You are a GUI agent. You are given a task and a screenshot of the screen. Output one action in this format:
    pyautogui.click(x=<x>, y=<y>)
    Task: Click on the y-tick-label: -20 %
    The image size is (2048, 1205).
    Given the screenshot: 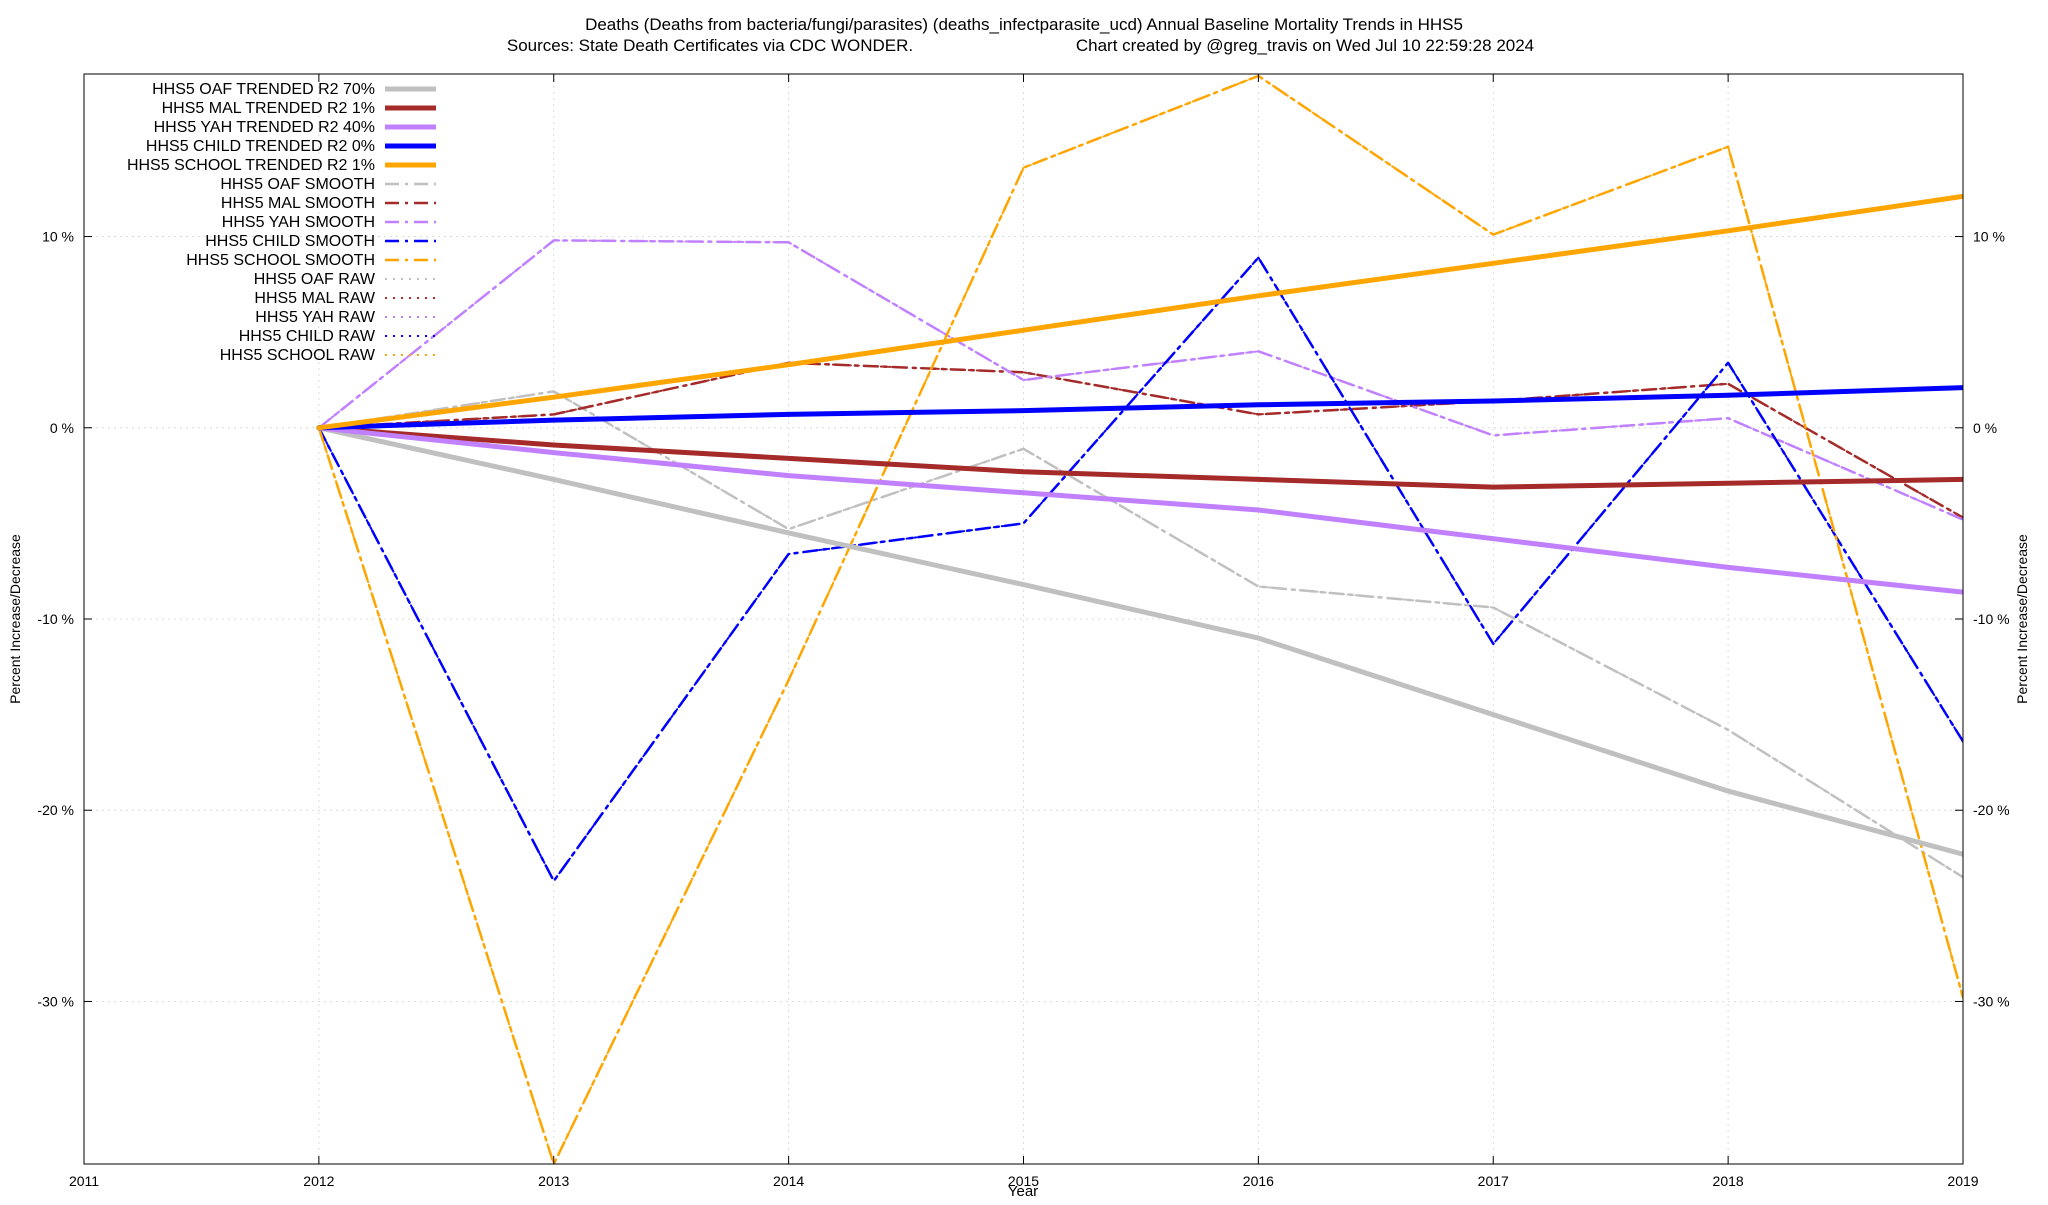 What is the action you would take?
    pyautogui.click(x=55, y=810)
    